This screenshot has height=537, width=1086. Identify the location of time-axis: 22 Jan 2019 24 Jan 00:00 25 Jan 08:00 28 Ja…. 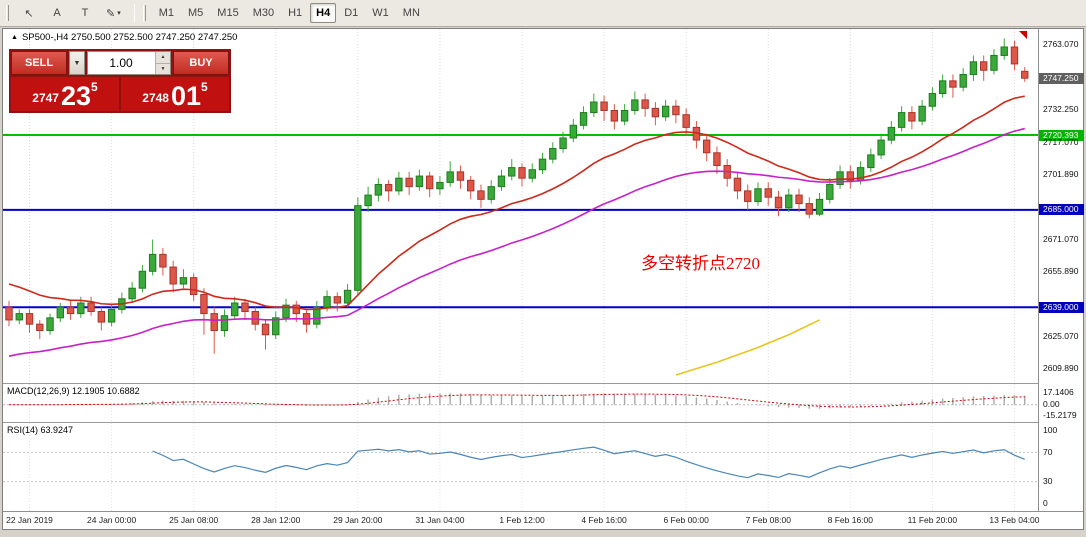
(543, 520).